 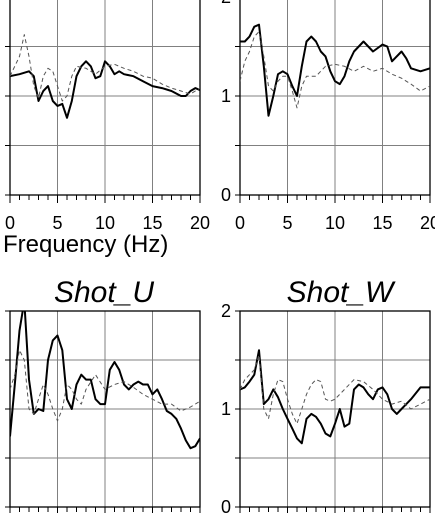 I want to click on chart-title: Shot_W, so click(x=341, y=292).